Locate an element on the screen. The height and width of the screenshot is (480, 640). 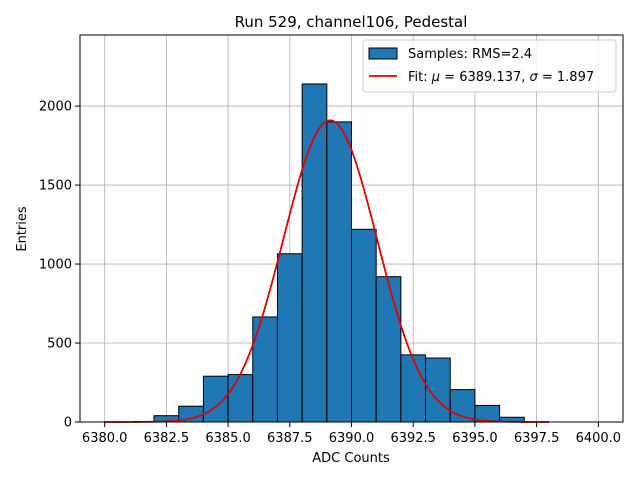
legend-samples-swatch is located at coordinates (383, 53).